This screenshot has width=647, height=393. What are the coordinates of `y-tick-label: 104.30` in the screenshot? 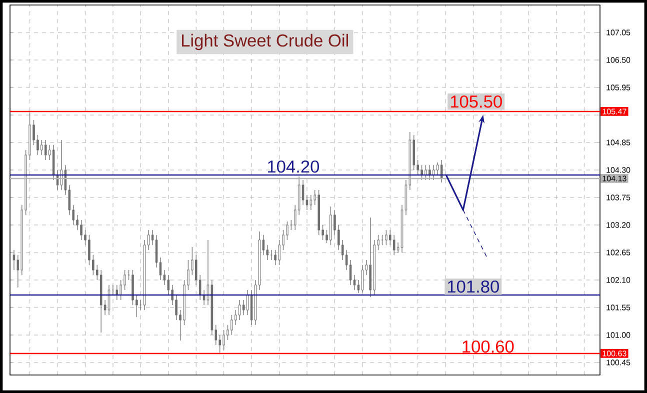 It's located at (618, 170).